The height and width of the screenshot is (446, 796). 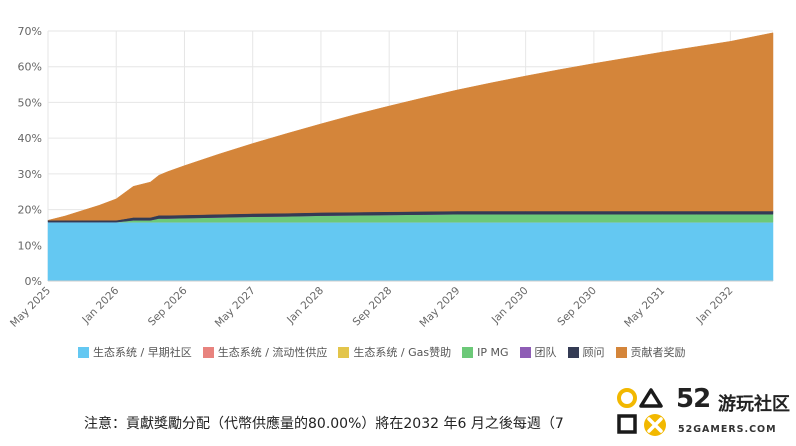 What do you see at coordinates (727, 429) in the screenshot?
I see `logo-domain: 52GAMERS.COM` at bounding box center [727, 429].